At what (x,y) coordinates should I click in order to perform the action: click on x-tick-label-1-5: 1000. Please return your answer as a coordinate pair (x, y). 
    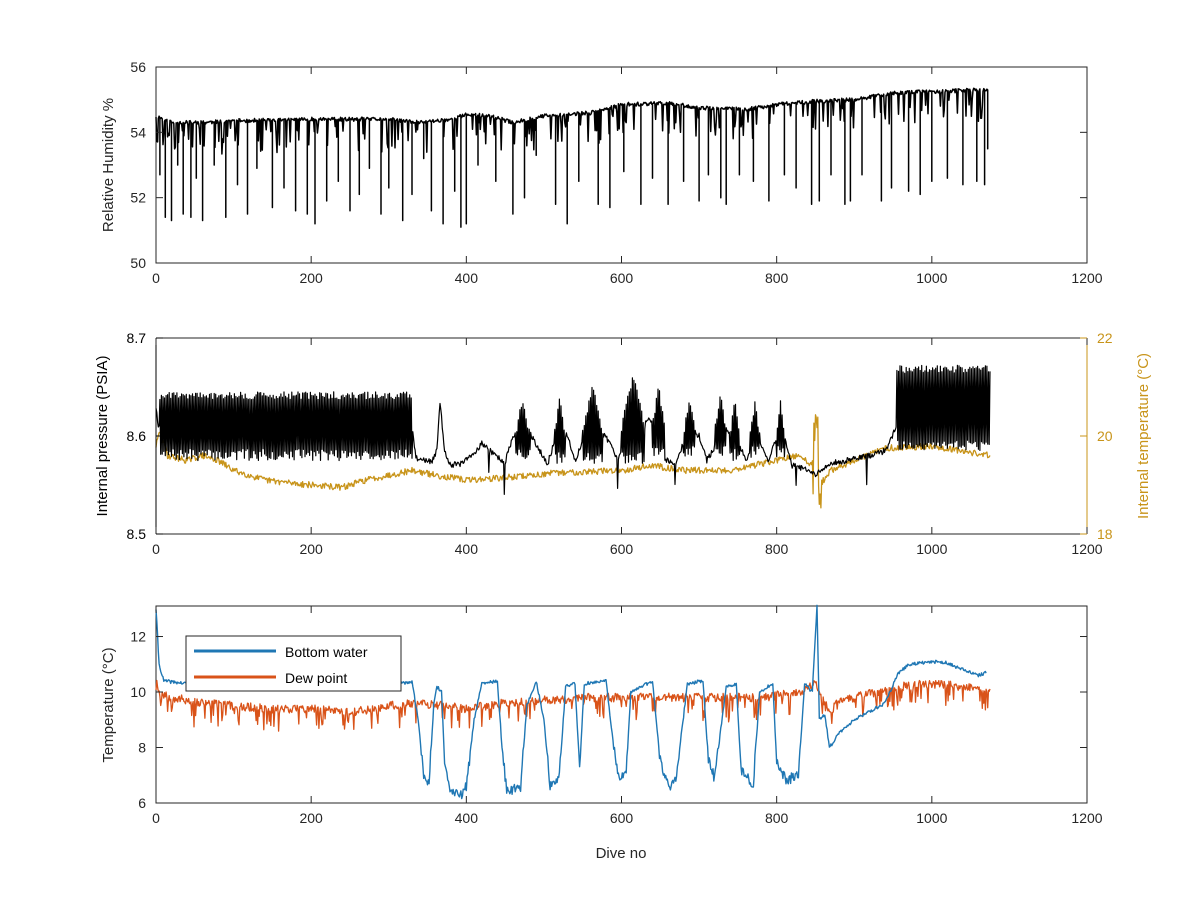
    Looking at the image, I should click on (931, 549).